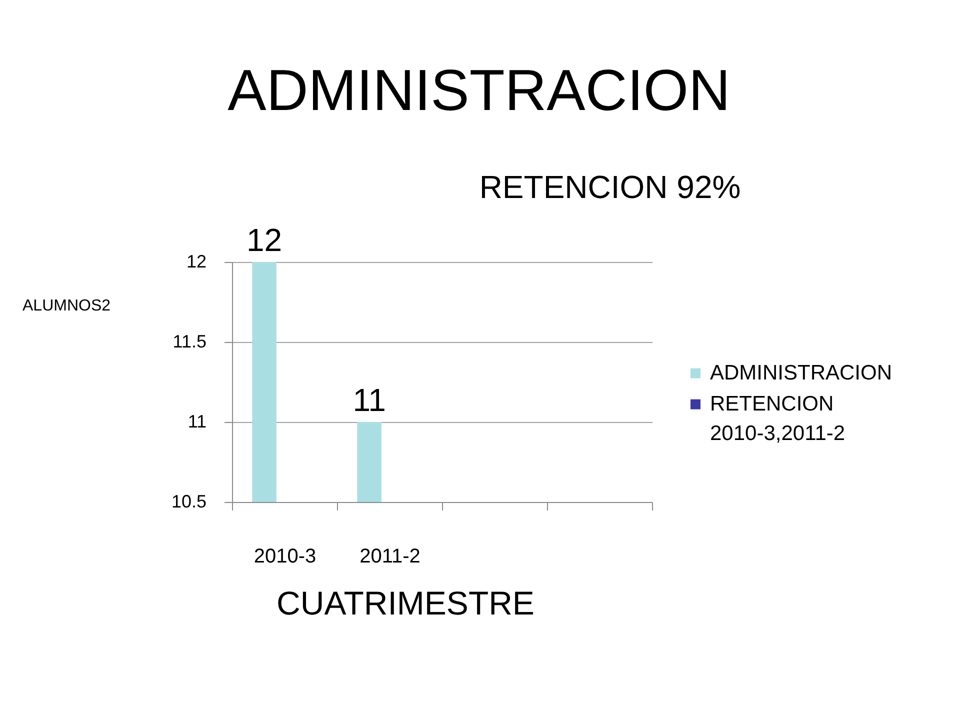  Describe the element at coordinates (778, 433) in the screenshot. I see `text: 2010-3,2011-2` at that location.